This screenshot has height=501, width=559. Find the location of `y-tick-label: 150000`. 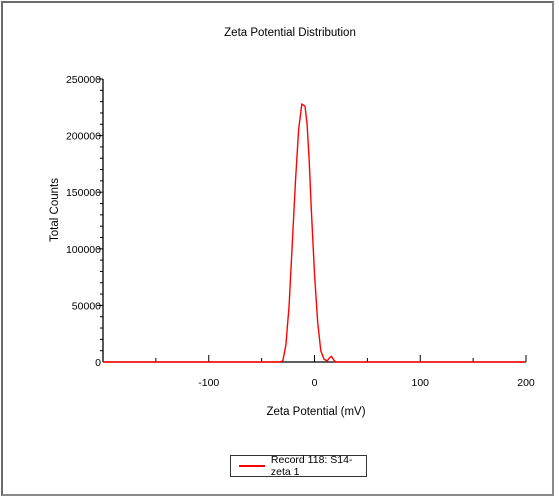

y-tick-label: 150000 is located at coordinates (83, 193).